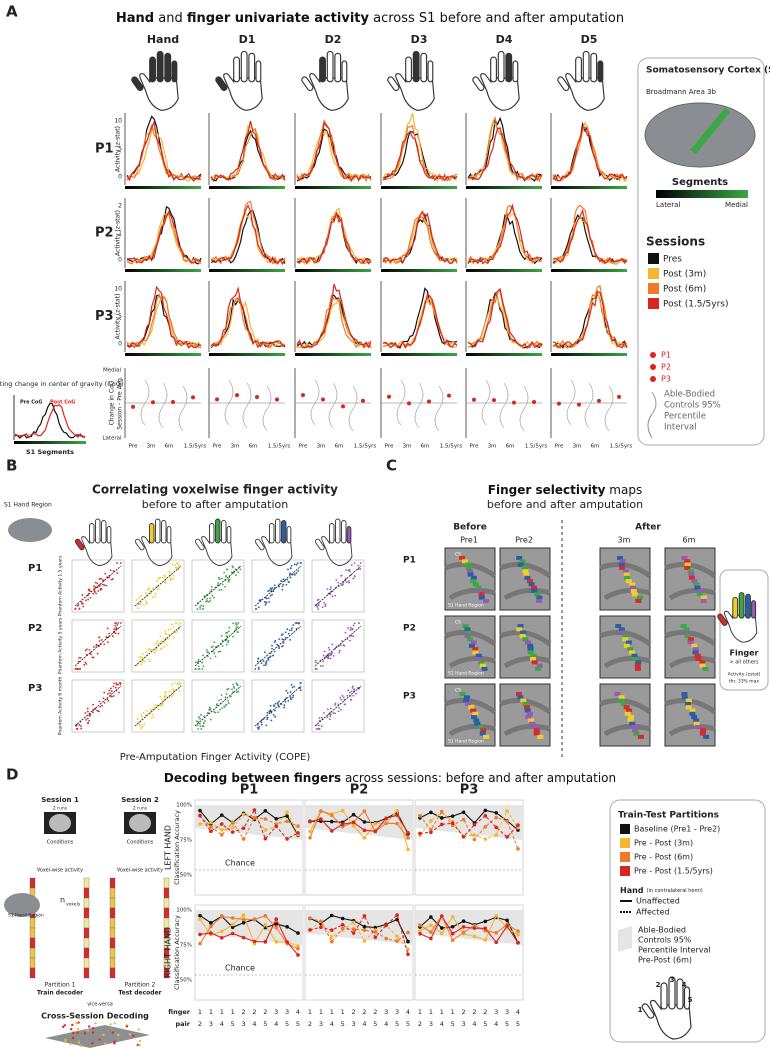 This screenshot has width=770, height=1049. Describe the element at coordinates (60, 843) in the screenshot. I see `label: Conditions` at that location.